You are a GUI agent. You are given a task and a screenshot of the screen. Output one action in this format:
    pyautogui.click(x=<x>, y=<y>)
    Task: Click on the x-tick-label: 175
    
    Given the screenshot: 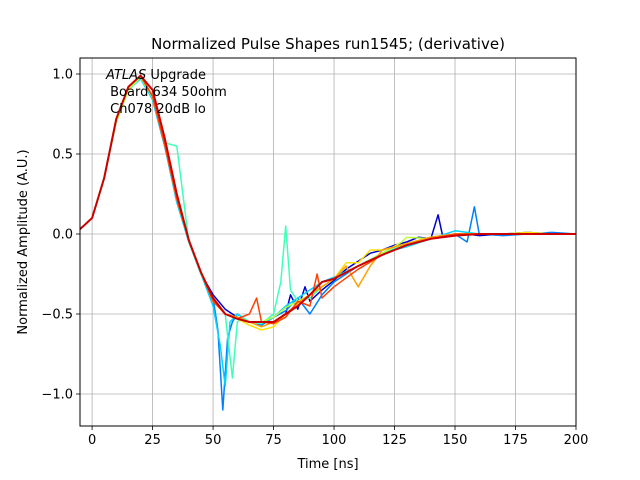 What is the action you would take?
    pyautogui.click(x=515, y=440)
    